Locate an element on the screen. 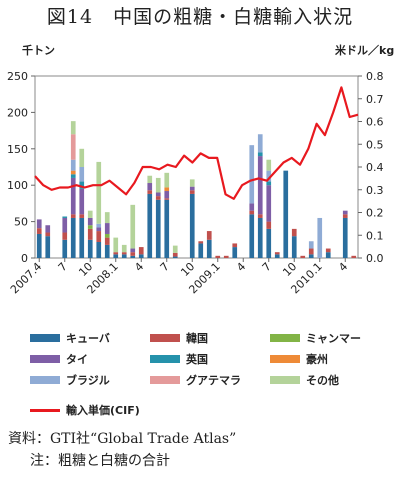 The height and width of the screenshot is (479, 400). legend-label: その他 is located at coordinates (322, 380).